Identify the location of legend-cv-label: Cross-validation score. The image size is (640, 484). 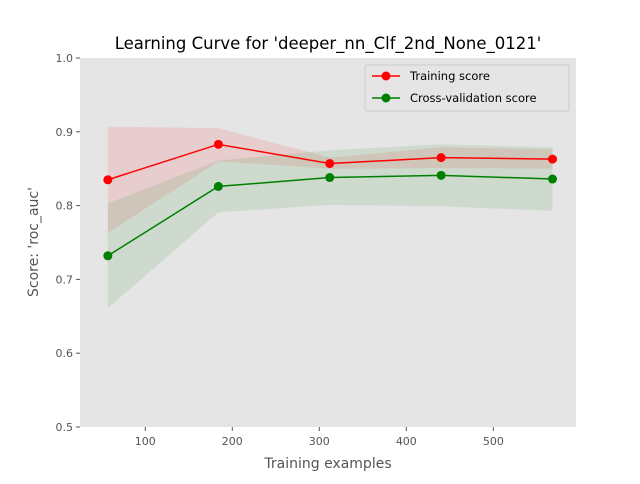
(473, 98).